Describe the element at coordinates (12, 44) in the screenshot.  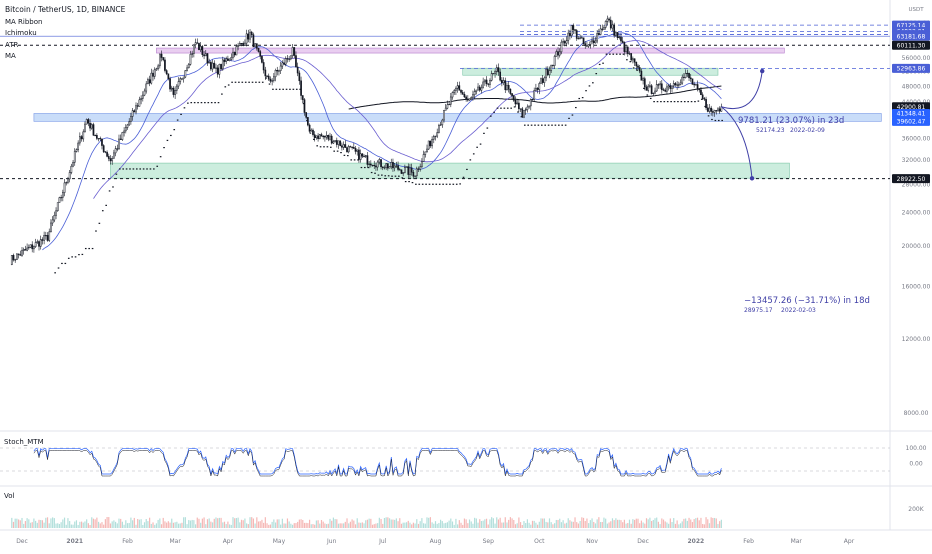
I see `legend-indicator-atr: ATR` at that location.